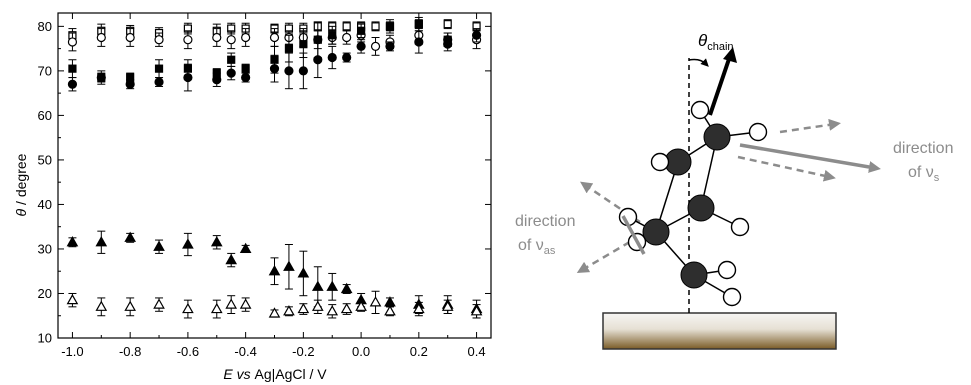 This screenshot has height=385, width=971. I want to click on y-tick-label: 70, so click(45, 70).